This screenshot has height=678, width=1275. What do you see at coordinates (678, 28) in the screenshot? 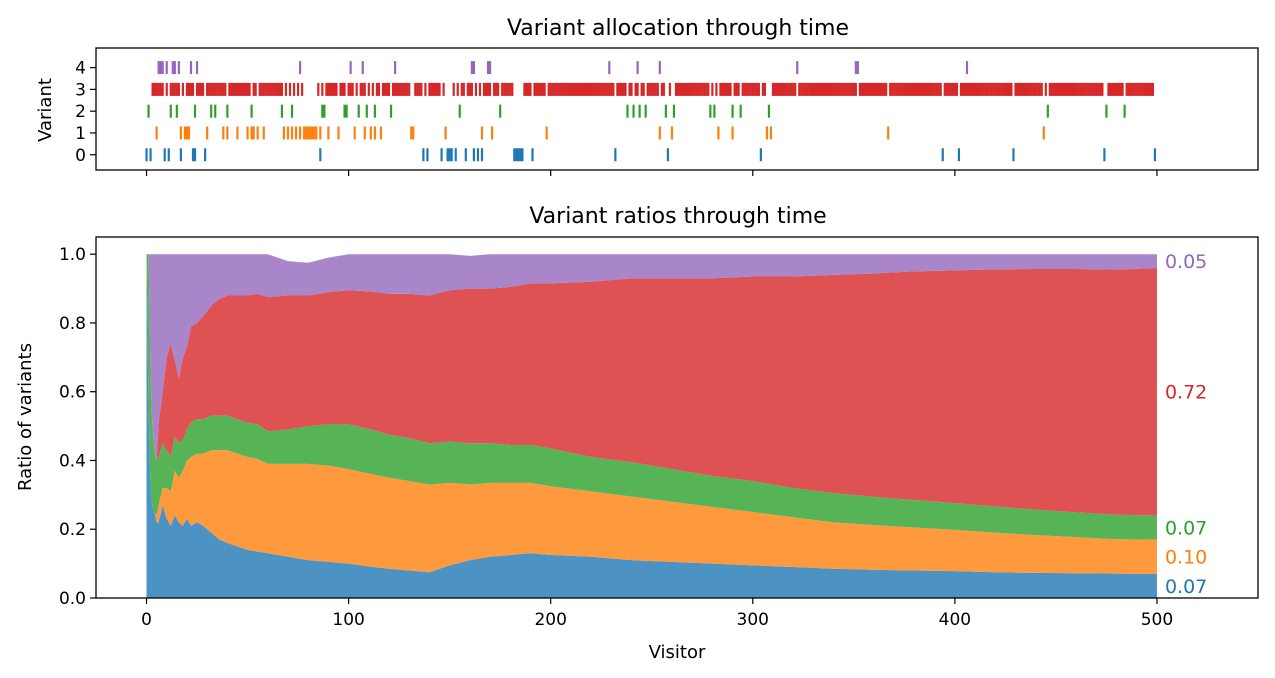
I see `allocation-title: Variant allocation through time` at bounding box center [678, 28].